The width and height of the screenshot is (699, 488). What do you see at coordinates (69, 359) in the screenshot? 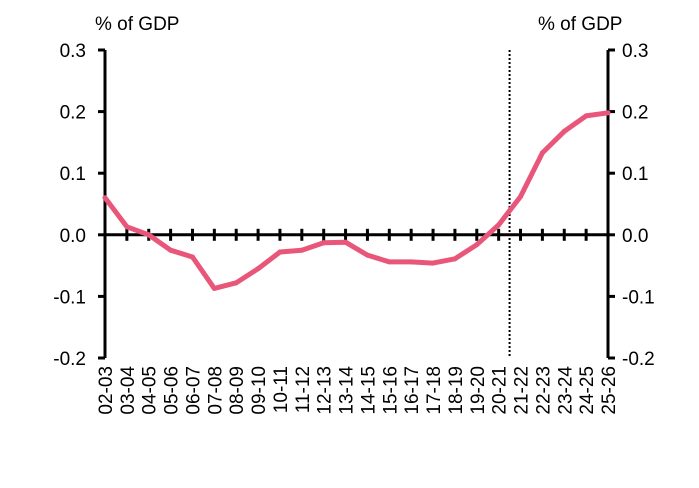
I see `left-y-tick-label: -0.2` at bounding box center [69, 359].